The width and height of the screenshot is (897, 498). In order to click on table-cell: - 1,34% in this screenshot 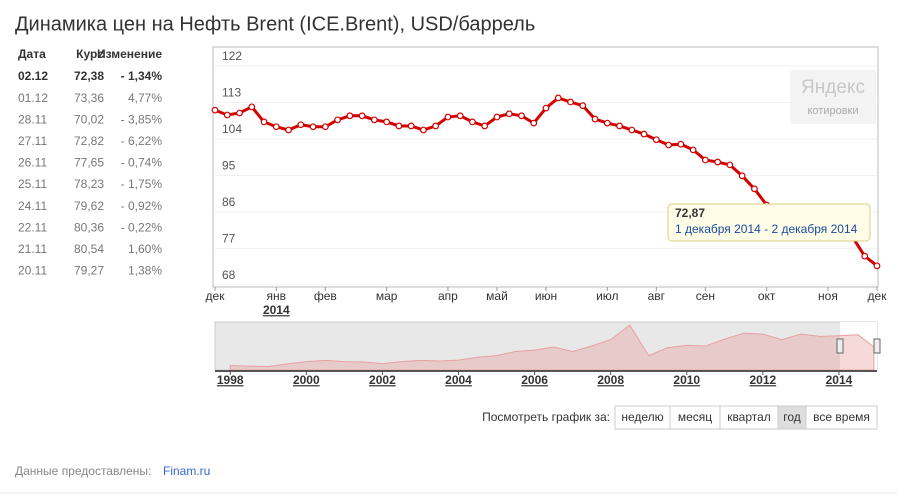, I will do `click(142, 76)`.